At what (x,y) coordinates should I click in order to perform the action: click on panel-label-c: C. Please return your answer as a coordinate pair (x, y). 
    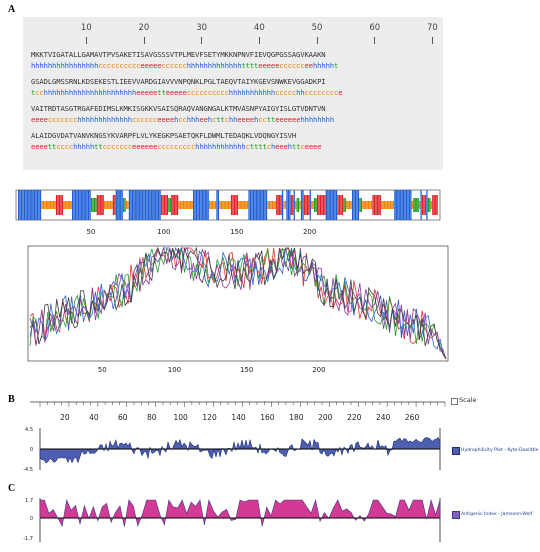
    Looking at the image, I should click on (12, 488).